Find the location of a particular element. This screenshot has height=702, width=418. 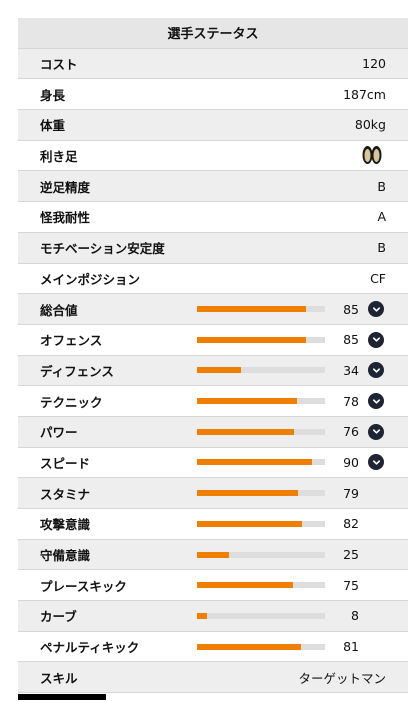

row-label: 逆足精度 is located at coordinates (65, 187).